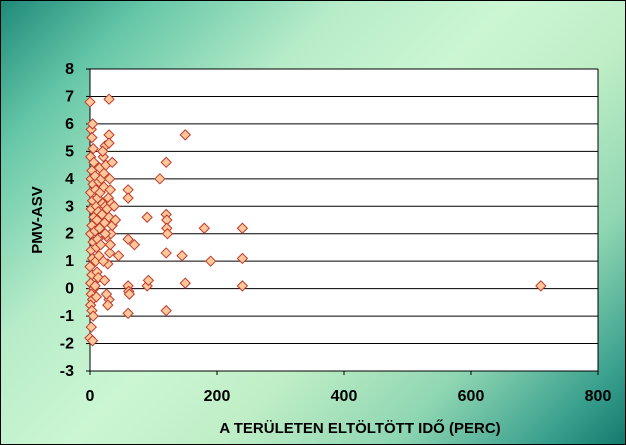 This screenshot has height=445, width=626. Describe the element at coordinates (69, 206) in the screenshot. I see `y-tick-label: 3` at that location.